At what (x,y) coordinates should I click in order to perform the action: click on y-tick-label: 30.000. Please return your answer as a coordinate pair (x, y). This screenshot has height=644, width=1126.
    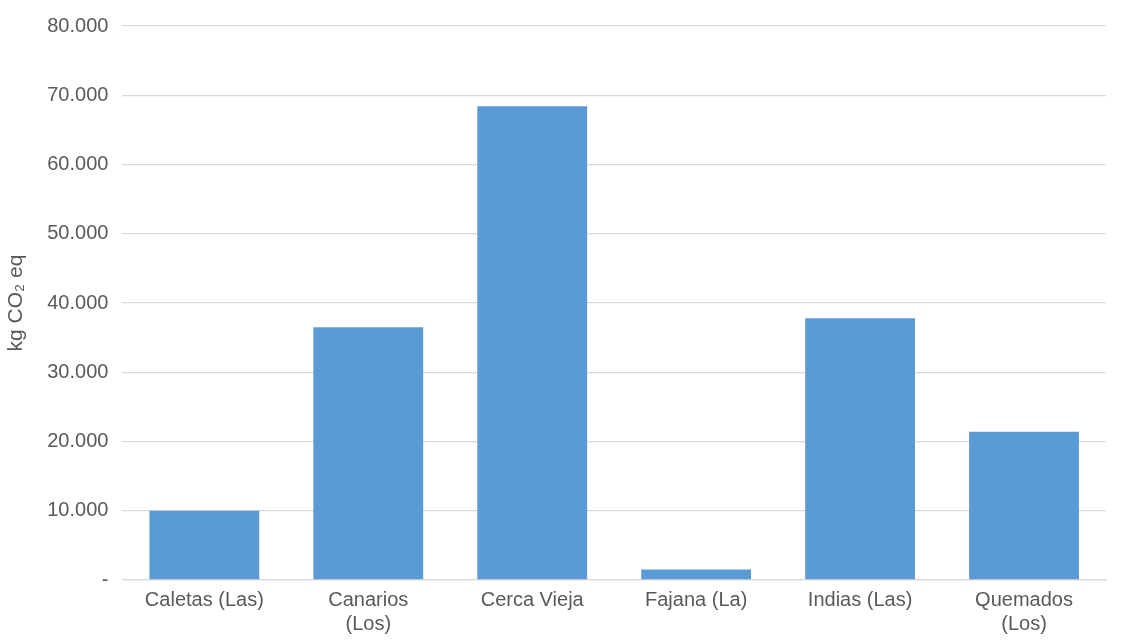
    Looking at the image, I should click on (78, 370).